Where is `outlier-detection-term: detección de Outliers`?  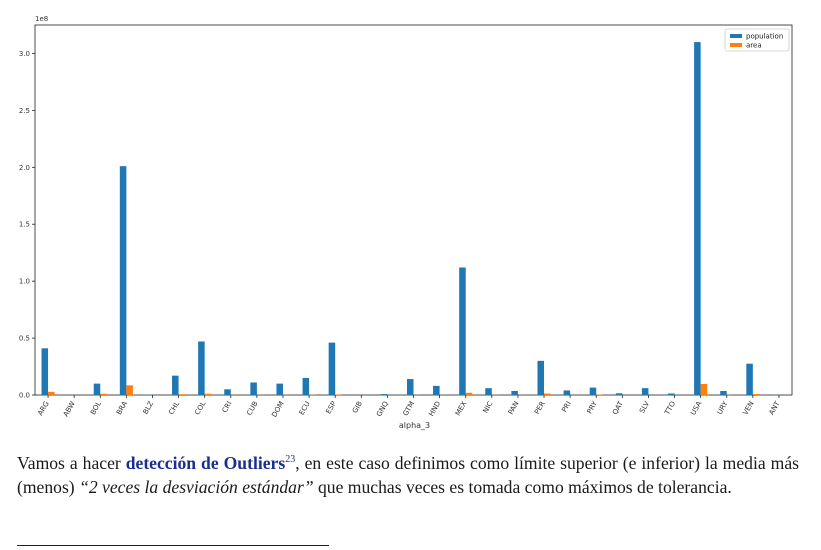
outlier-detection-term: detección de Outliers is located at coordinates (205, 463).